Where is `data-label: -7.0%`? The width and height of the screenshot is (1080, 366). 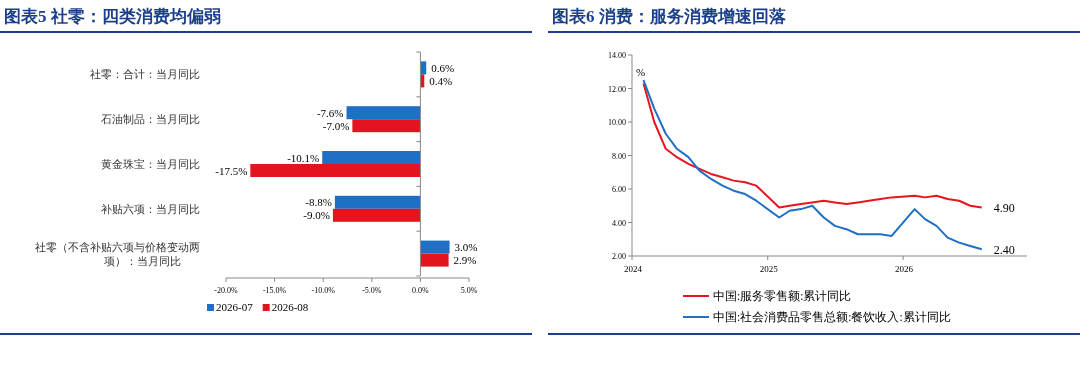 data-label: -7.0% is located at coordinates (336, 125).